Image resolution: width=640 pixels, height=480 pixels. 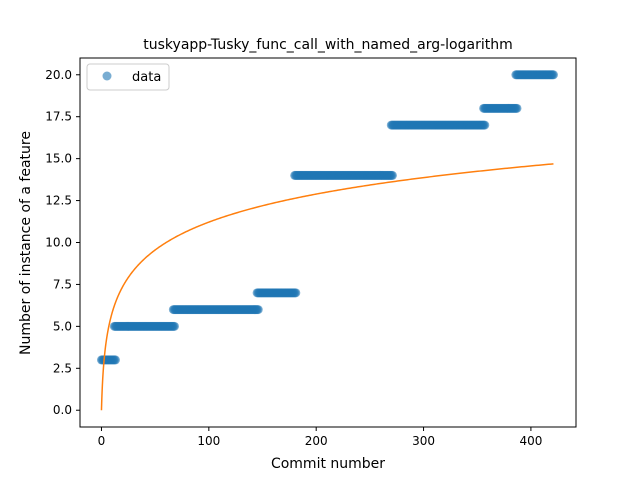 What do you see at coordinates (62, 368) in the screenshot?
I see `y-tick-label: 2.5` at bounding box center [62, 368].